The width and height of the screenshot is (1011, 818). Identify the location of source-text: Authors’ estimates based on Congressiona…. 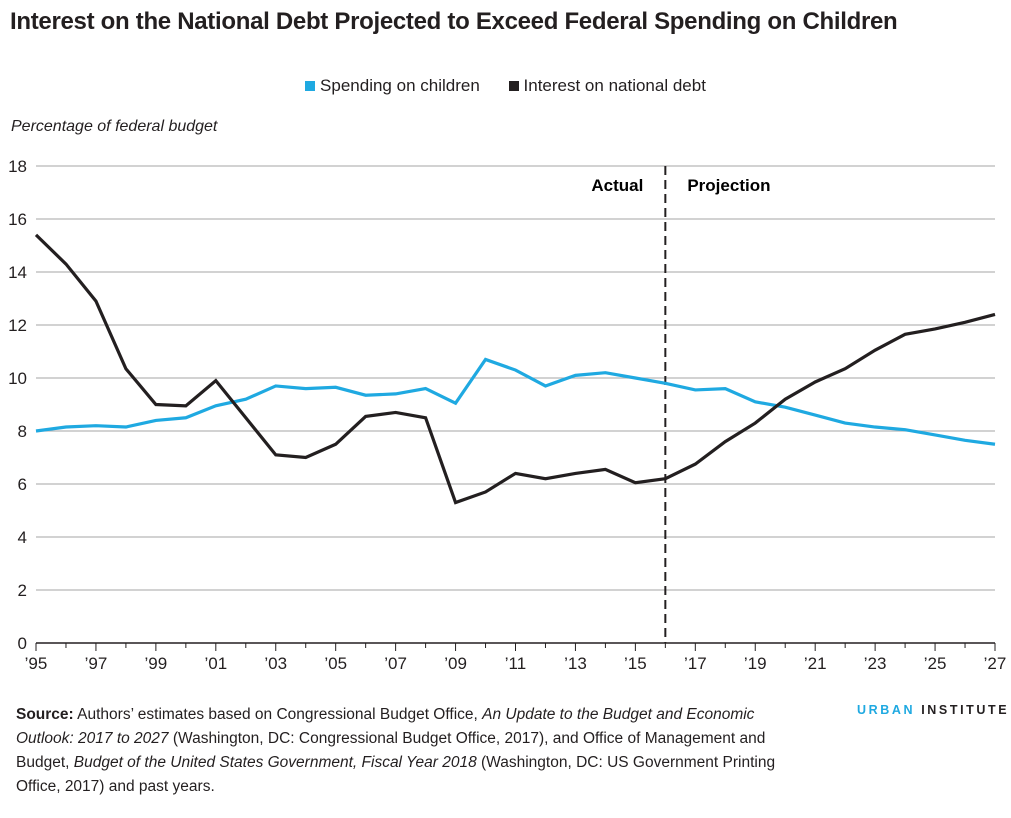
(278, 714).